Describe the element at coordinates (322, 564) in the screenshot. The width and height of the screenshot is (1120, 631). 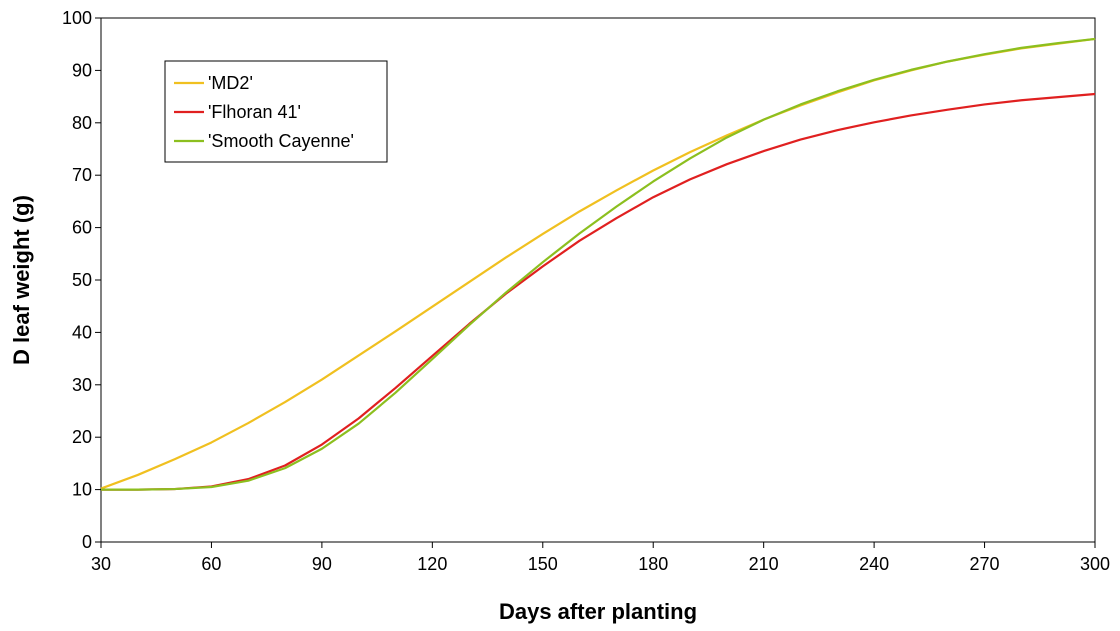
I see `x-tick-label: 90` at that location.